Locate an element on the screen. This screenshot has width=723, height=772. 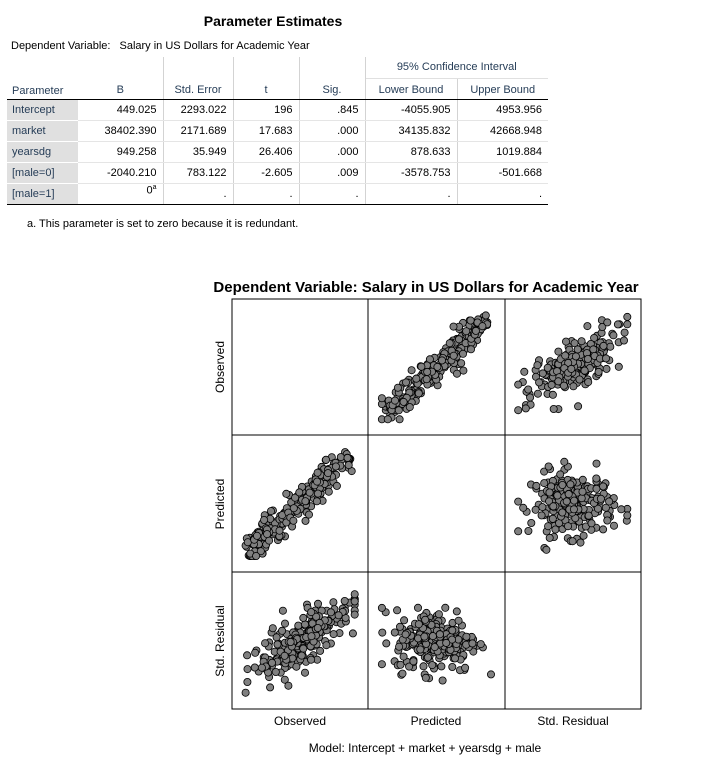
cell-std-error: 783.122 is located at coordinates (198, 173).